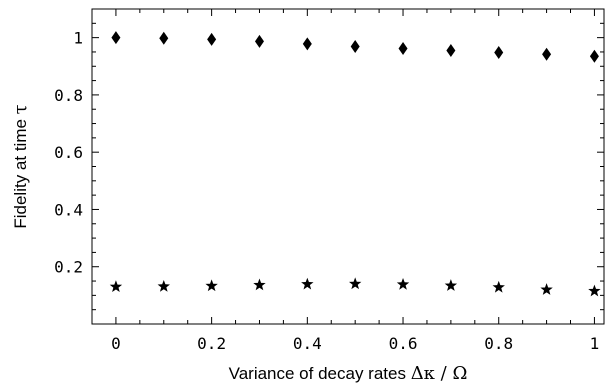 The image size is (613, 385). I want to click on y-tick-label: 0.6, so click(68, 152).